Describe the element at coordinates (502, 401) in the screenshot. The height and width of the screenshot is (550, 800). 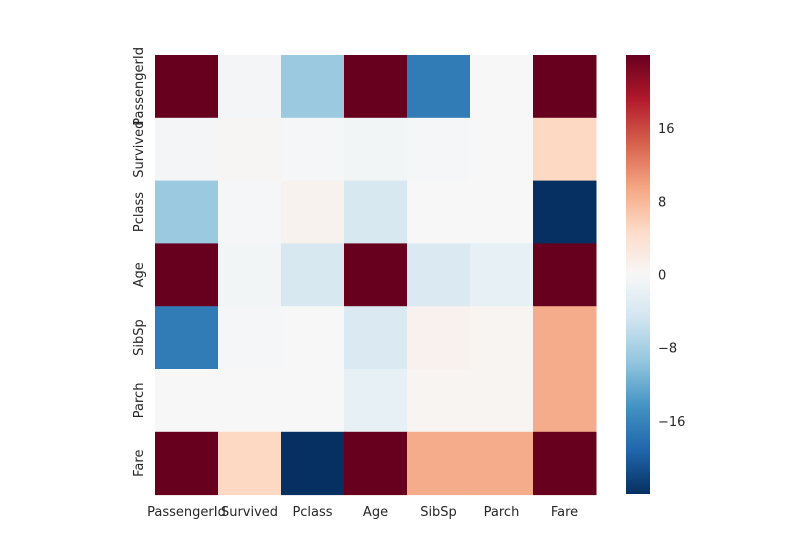
I see `heatmap-cell-parch-parch` at that location.